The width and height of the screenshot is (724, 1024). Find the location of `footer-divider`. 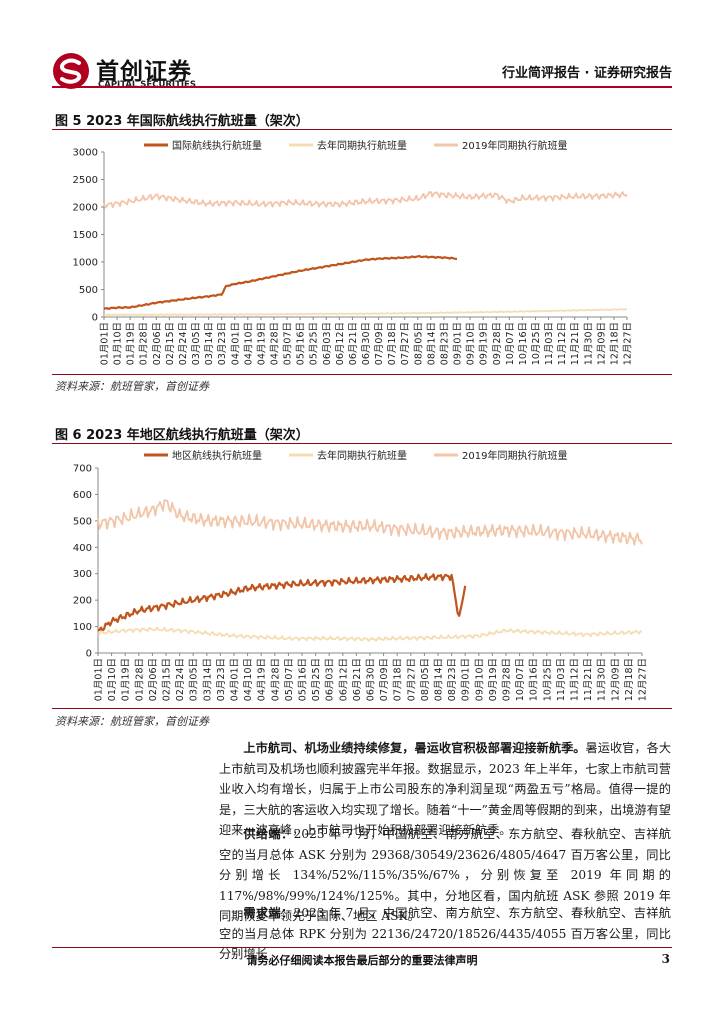

footer-divider is located at coordinates (362, 947).